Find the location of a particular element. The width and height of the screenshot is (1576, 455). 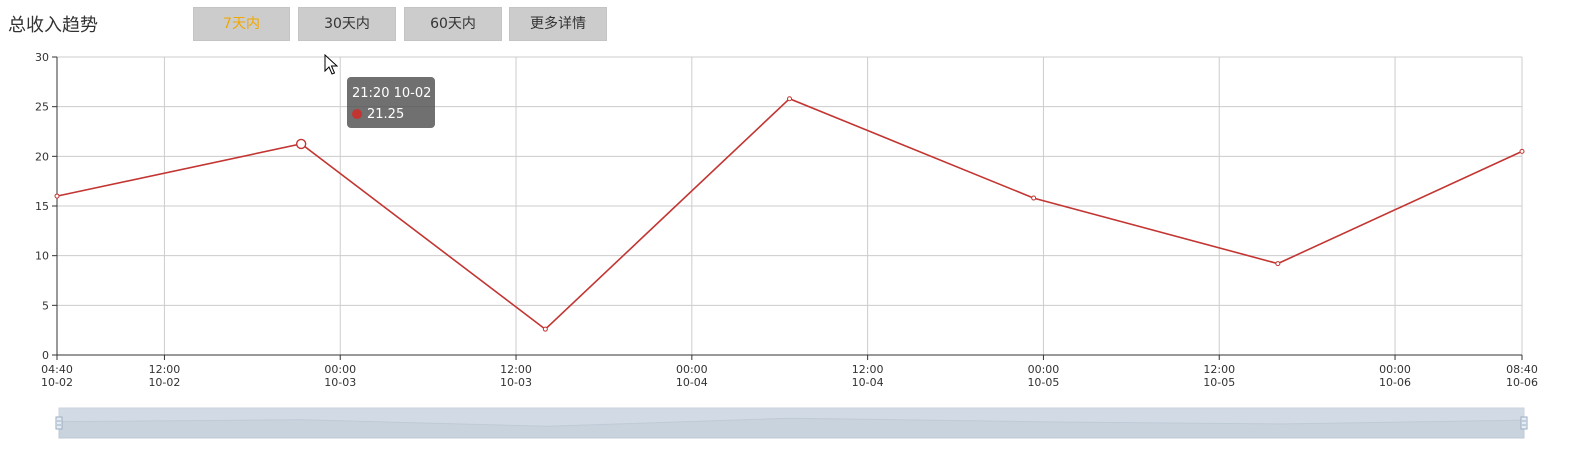

y-tick-label: 25 is located at coordinates (42, 107).